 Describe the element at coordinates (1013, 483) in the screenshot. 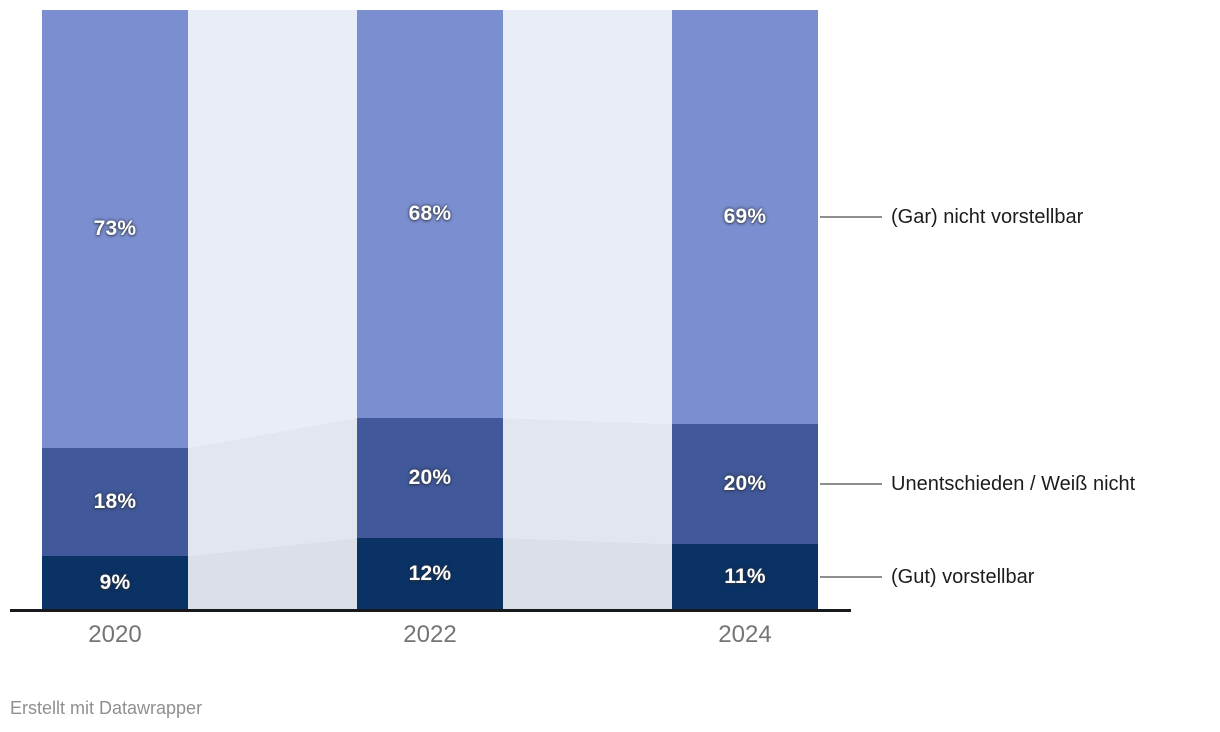

I see `annotation-label: Unentschieden / Weiß nicht` at that location.